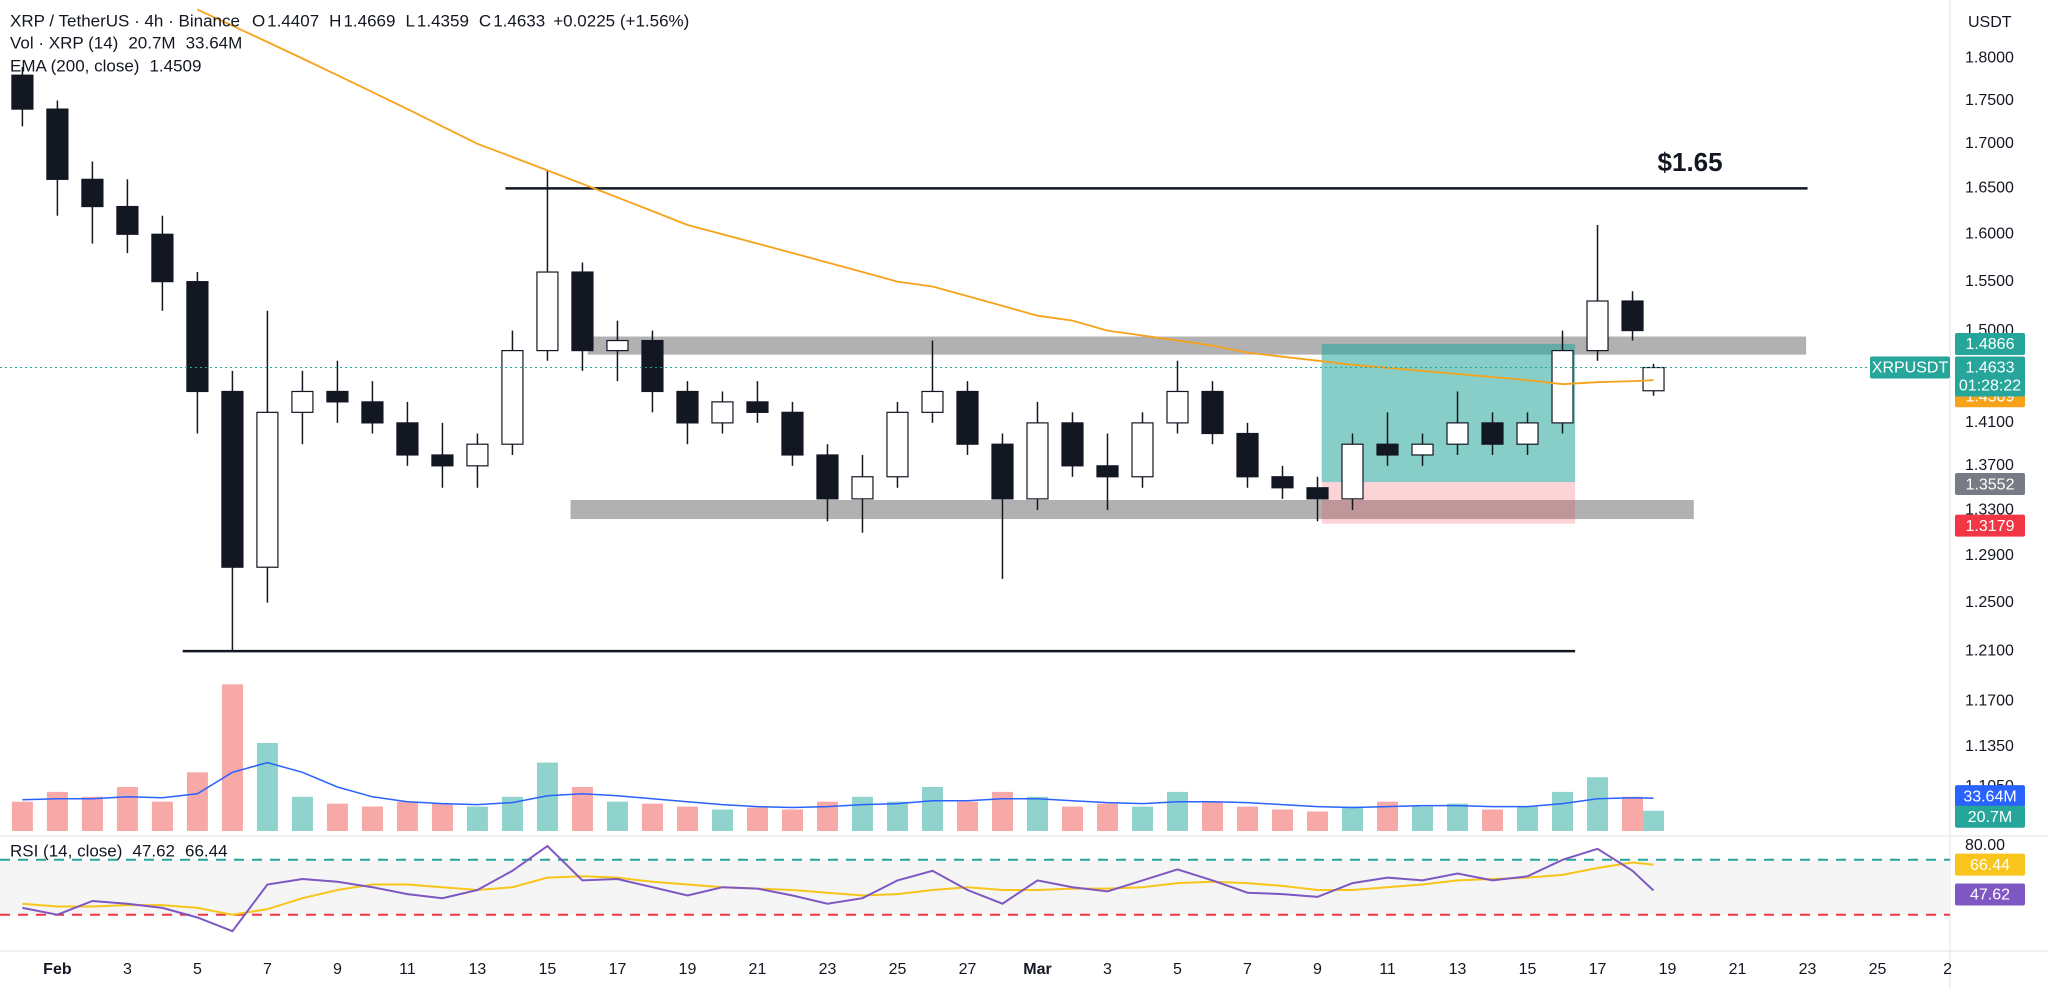  I want to click on y-tick-label: 1.7000, so click(1989, 143).